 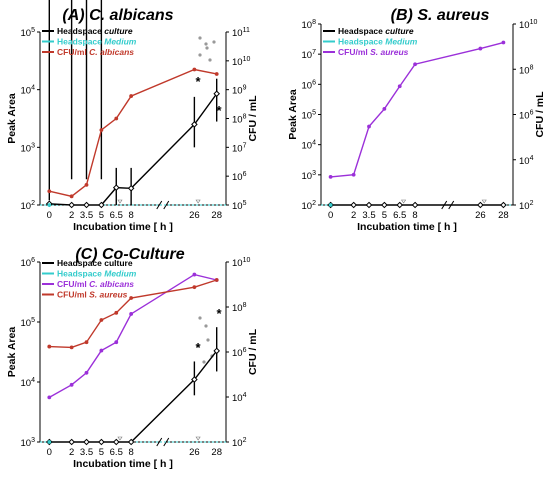 What do you see at coordinates (28, 263) in the screenshot?
I see `y-tick-label: 10⁶` at bounding box center [28, 263].